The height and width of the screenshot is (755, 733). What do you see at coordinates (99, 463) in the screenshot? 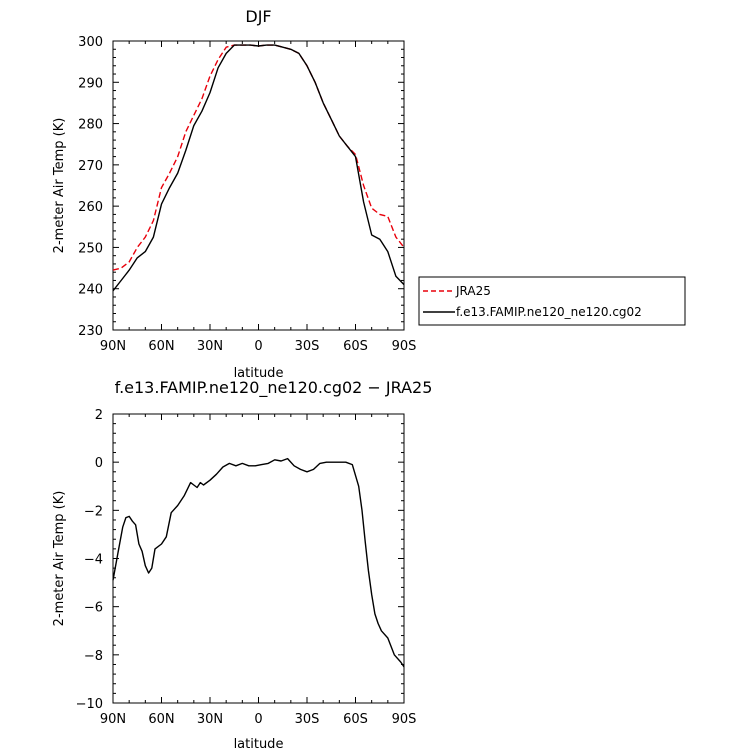
I see `y-tick-label: 0` at bounding box center [99, 463].